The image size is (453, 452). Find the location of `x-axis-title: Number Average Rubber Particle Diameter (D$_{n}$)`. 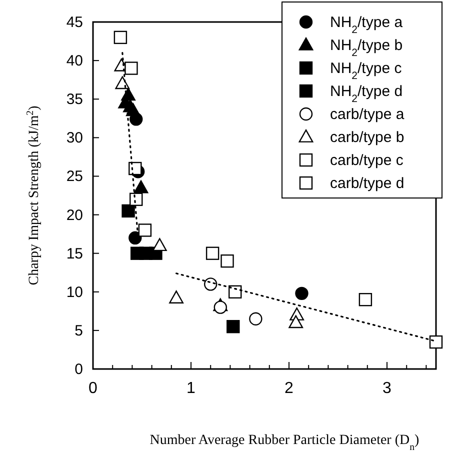

x-axis-title: Number Average Rubber Particle Diameter (D$_{n}$) is located at coordinates (285, 442).